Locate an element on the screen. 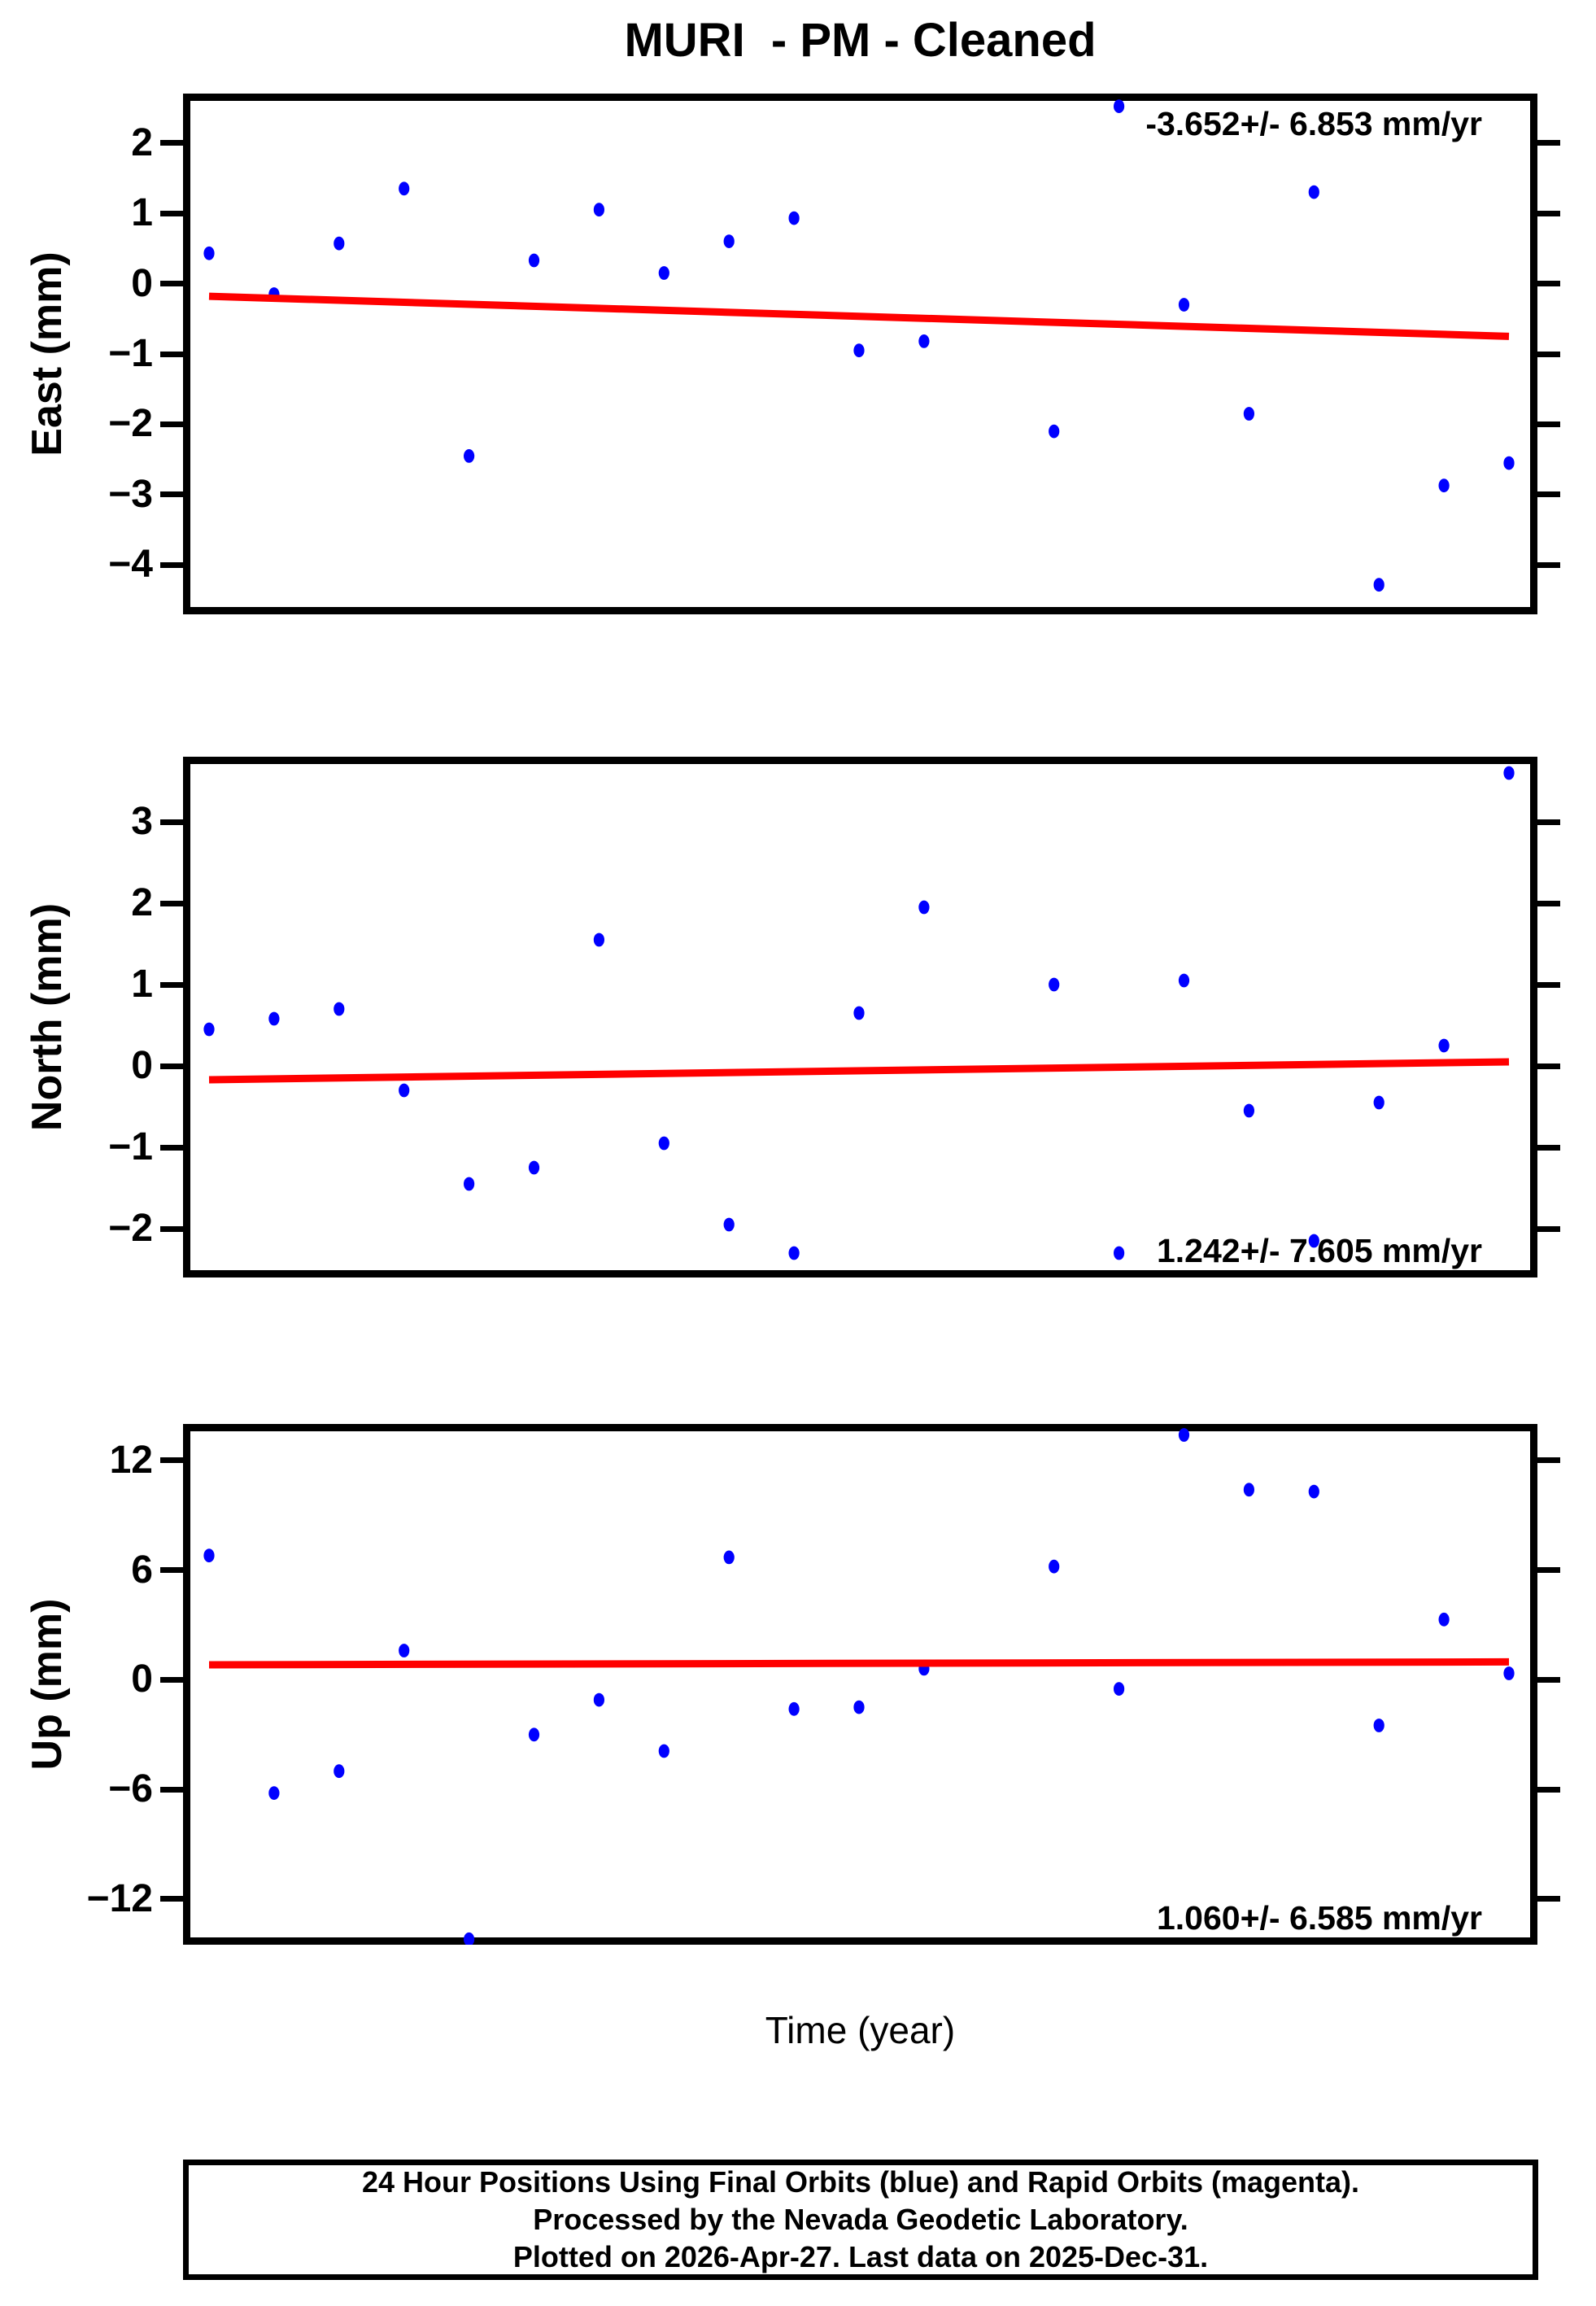  up-y-axis-label: Up (mm) is located at coordinates (47, 1685).